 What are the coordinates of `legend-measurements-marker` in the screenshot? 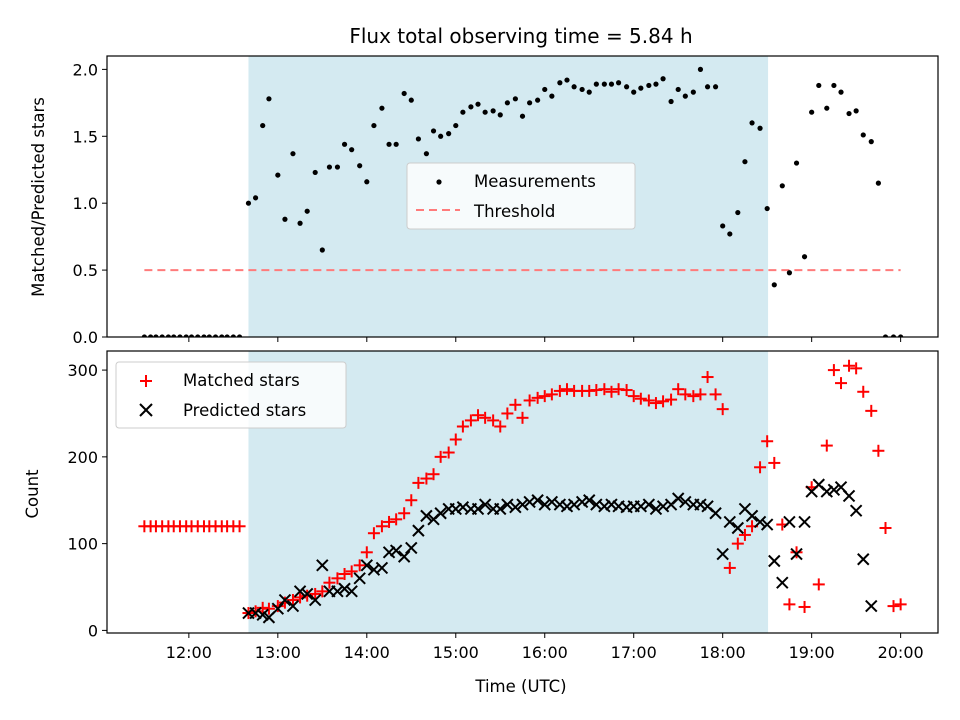 It's located at (439, 182).